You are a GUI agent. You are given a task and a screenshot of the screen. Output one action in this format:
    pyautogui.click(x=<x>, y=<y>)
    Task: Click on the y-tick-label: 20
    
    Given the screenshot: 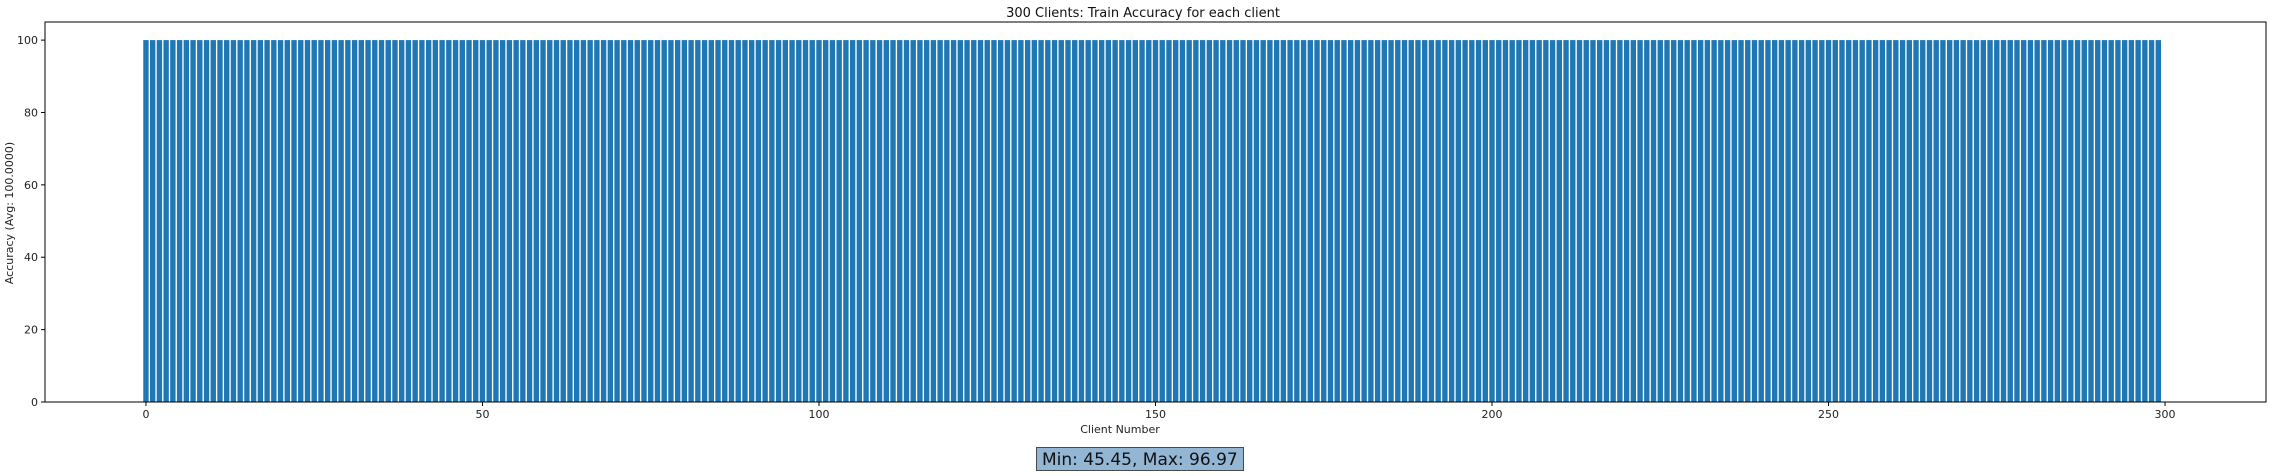 What is the action you would take?
    pyautogui.click(x=31, y=330)
    